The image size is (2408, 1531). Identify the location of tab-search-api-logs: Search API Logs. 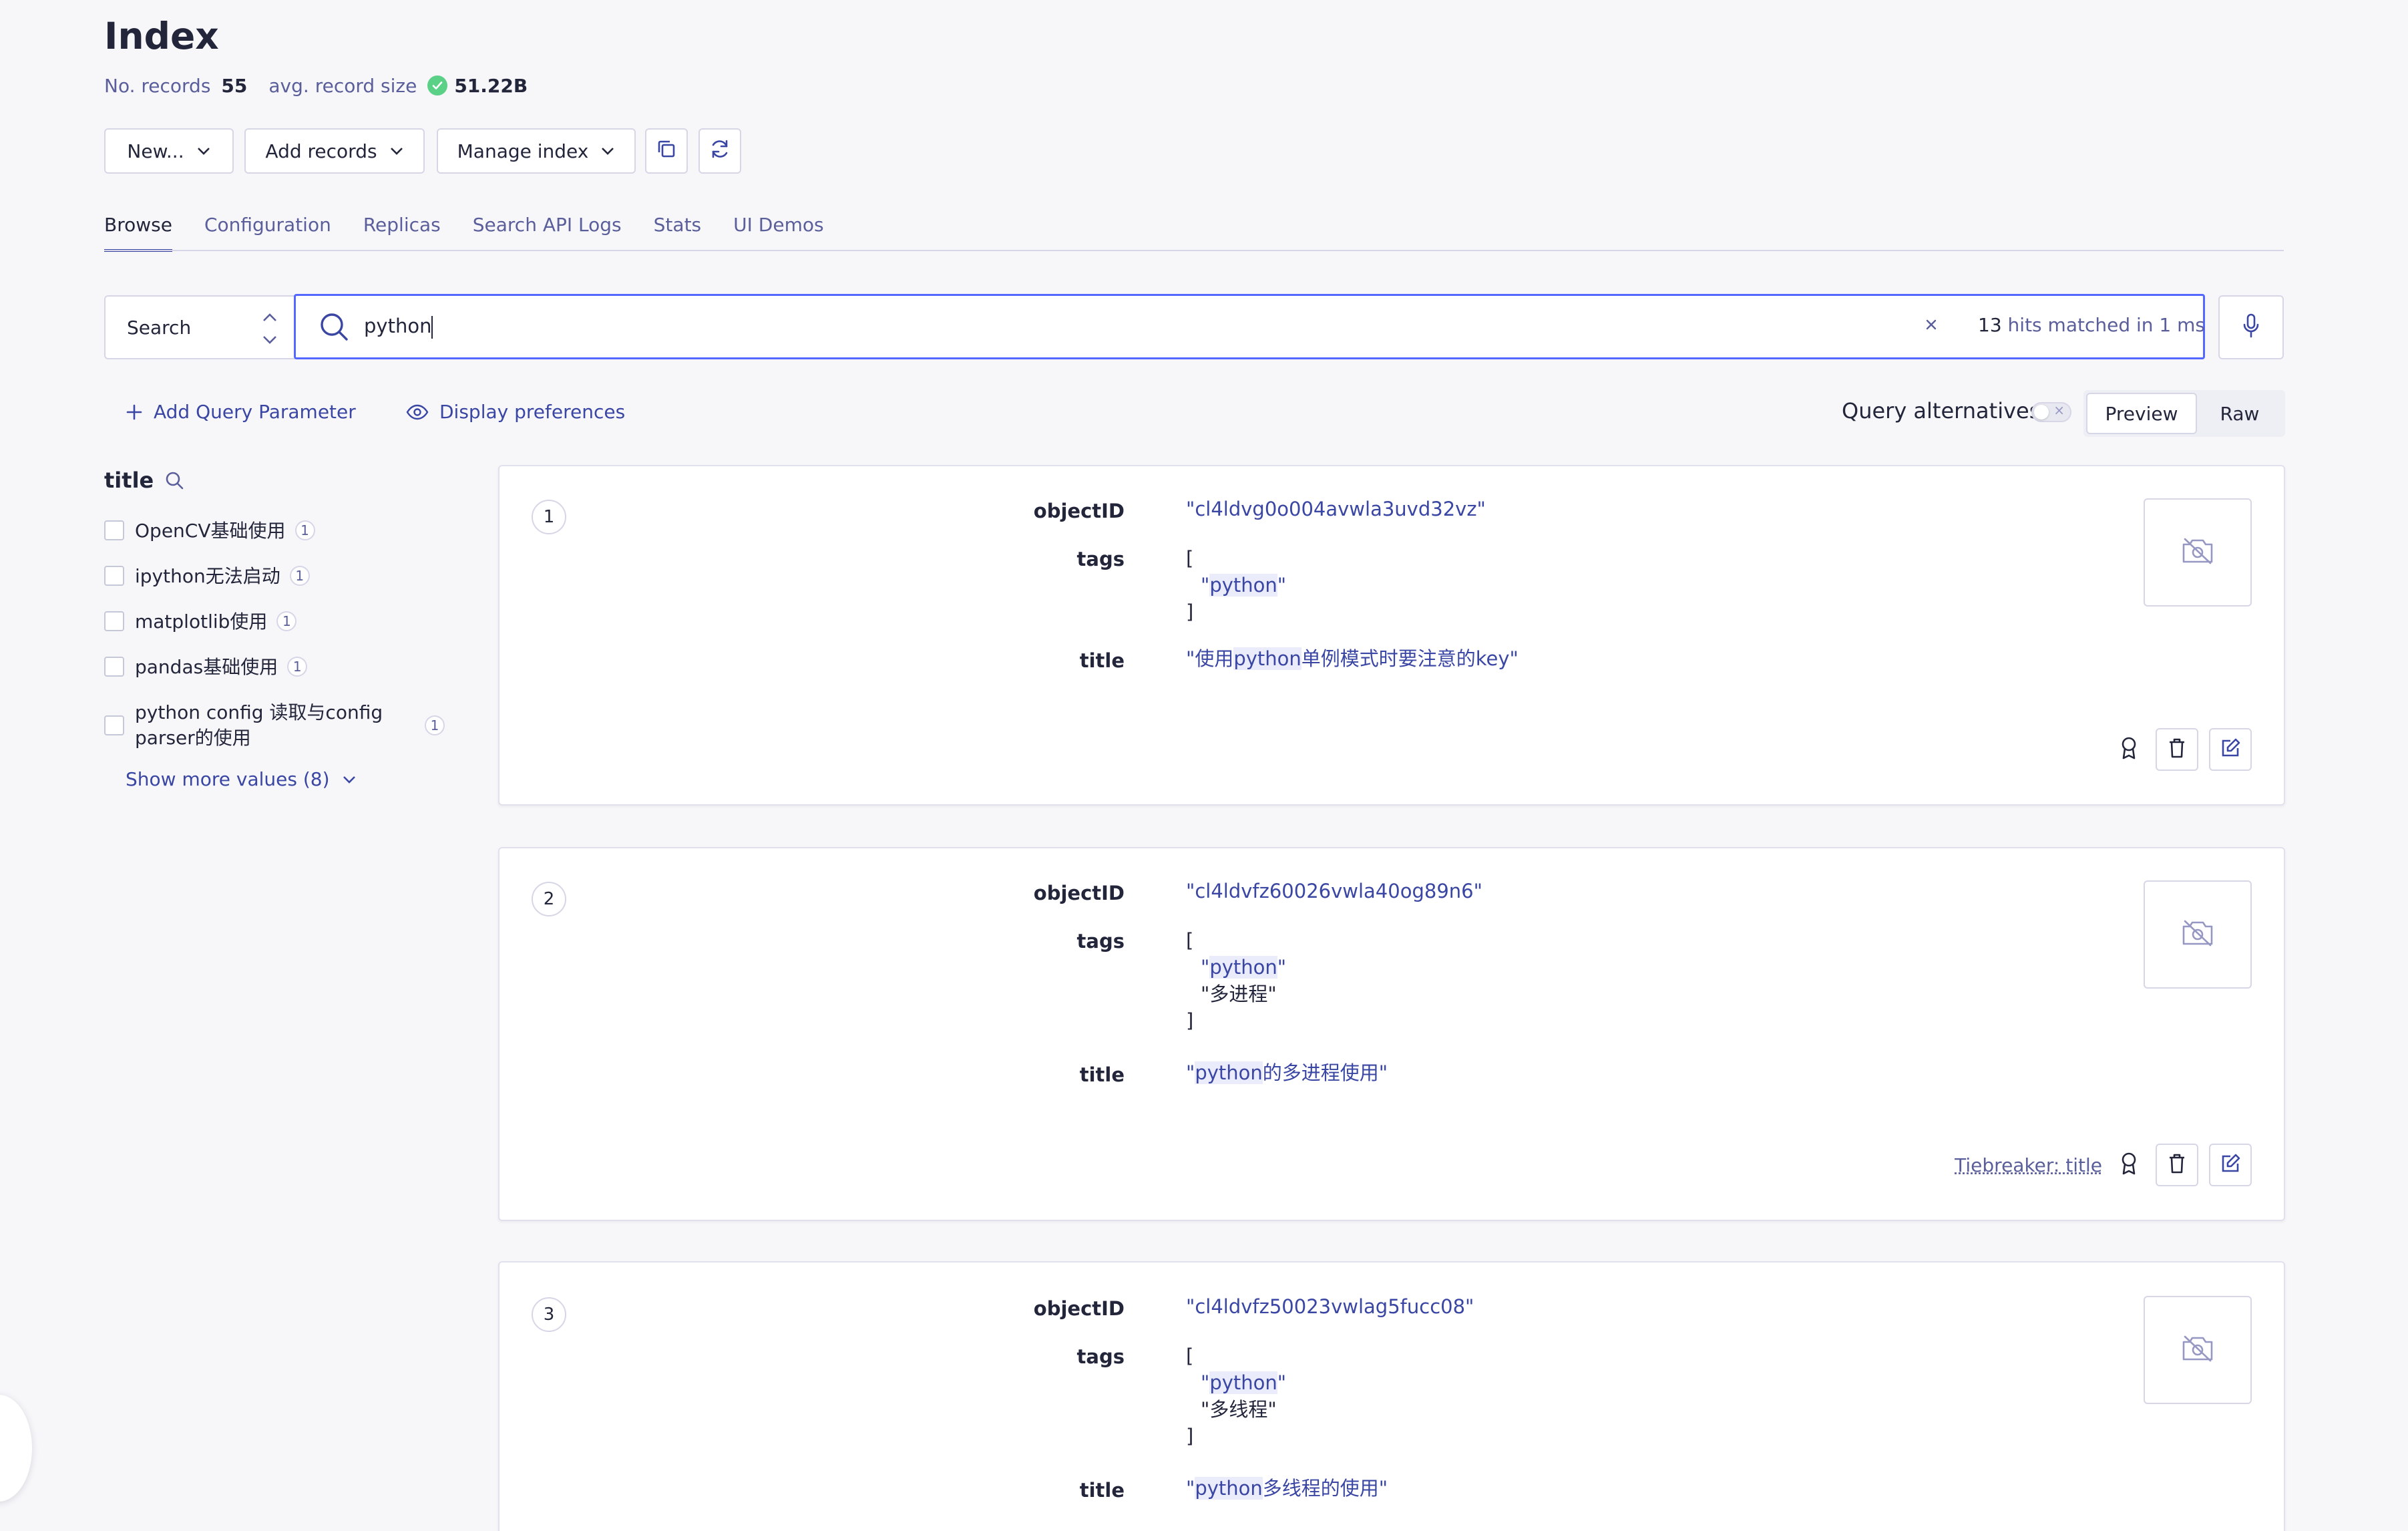
(547, 225).